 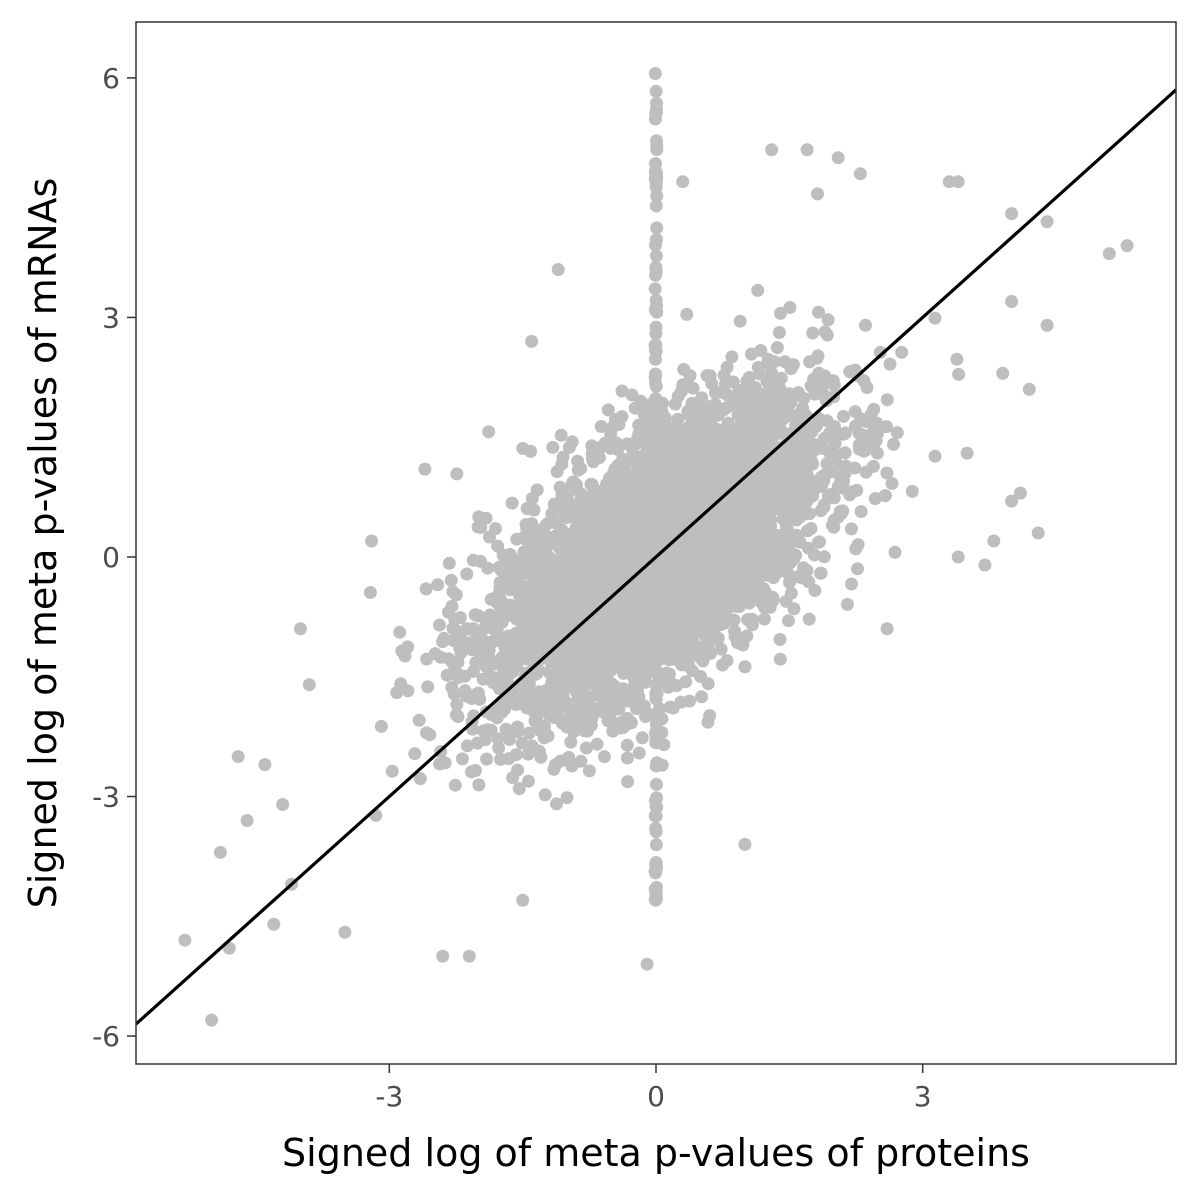 I want to click on y-tick-label: 0, so click(x=111, y=557).